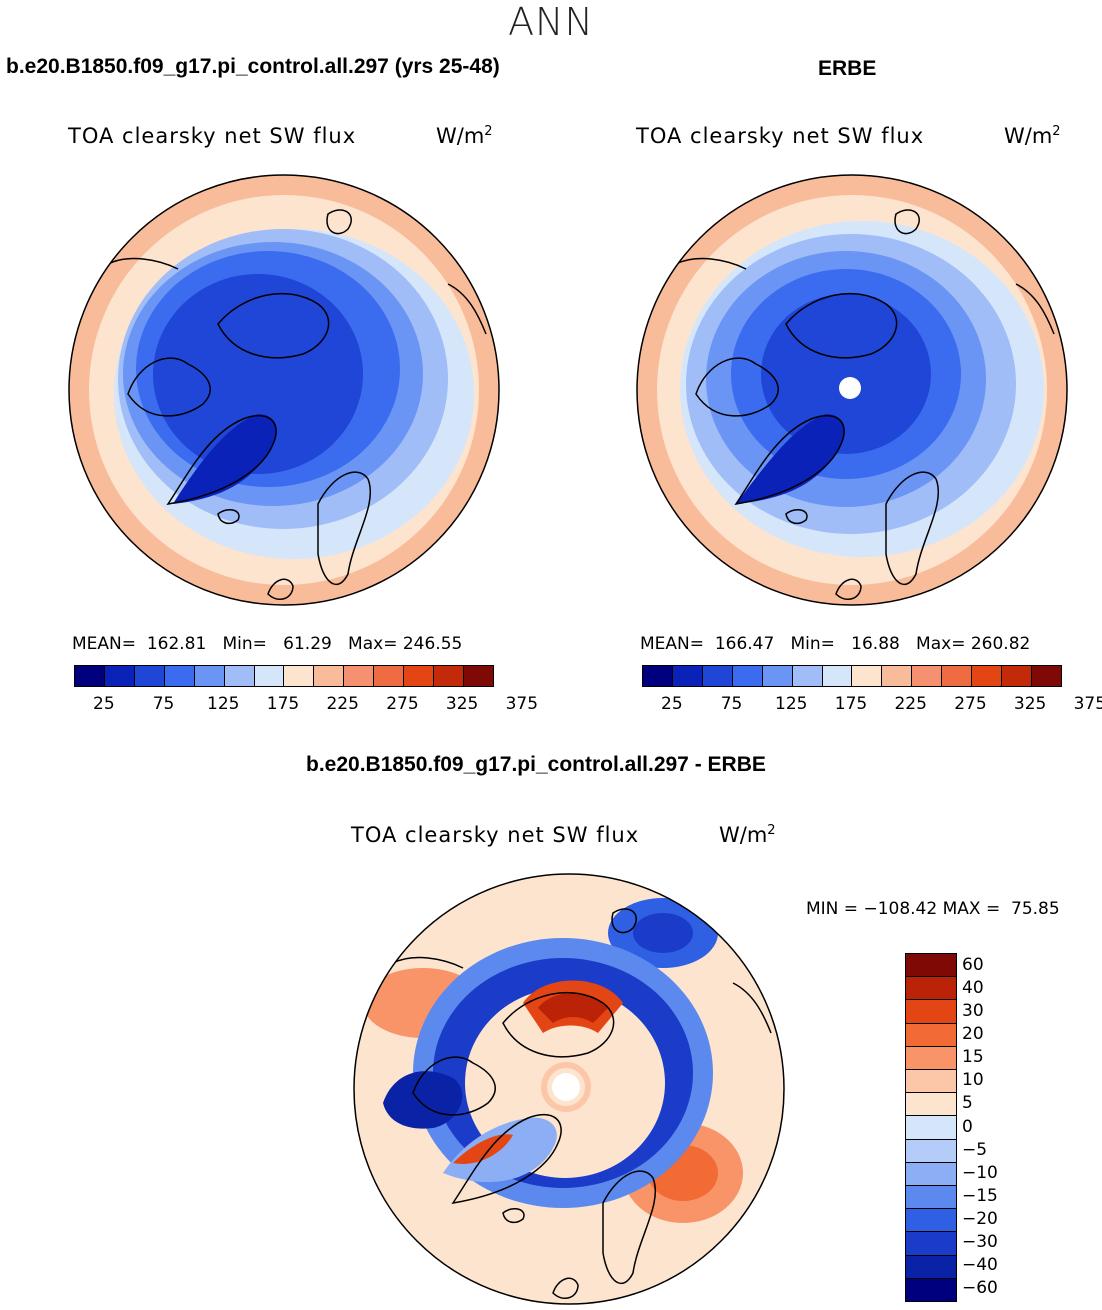  I want to click on obs-colorbar-ticks: 25 75 125 175 225 275 325 375, so click(872, 704).